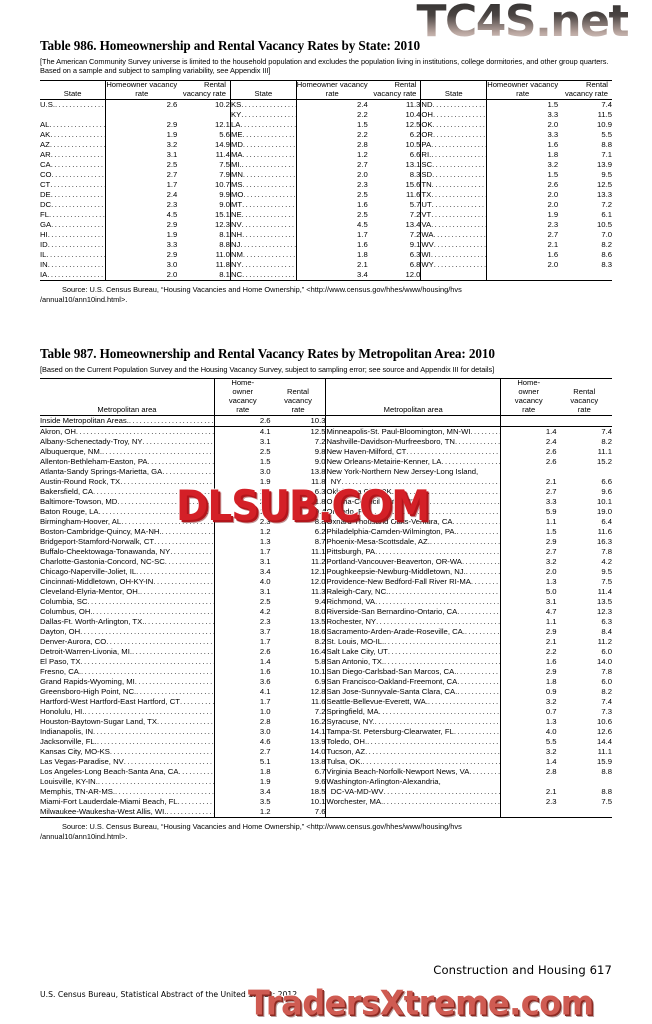  What do you see at coordinates (298, 401) in the screenshot?
I see `col-rental-left: Rental vacancy rate` at bounding box center [298, 401].